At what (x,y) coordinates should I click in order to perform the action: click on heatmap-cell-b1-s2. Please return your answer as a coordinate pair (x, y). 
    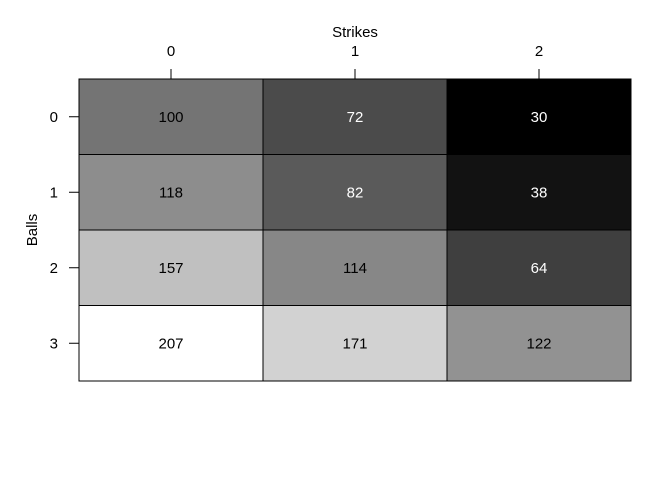
    Looking at the image, I should click on (539, 192).